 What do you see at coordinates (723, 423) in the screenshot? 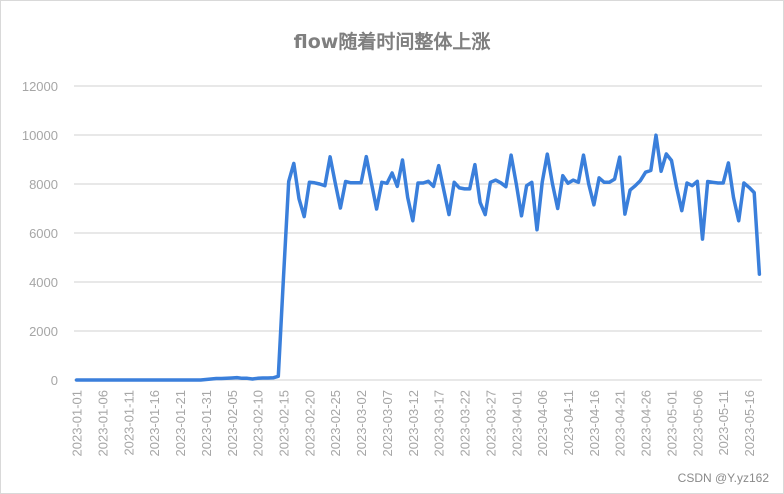
I see `x-tick-label: 2023-05-11` at bounding box center [723, 423].